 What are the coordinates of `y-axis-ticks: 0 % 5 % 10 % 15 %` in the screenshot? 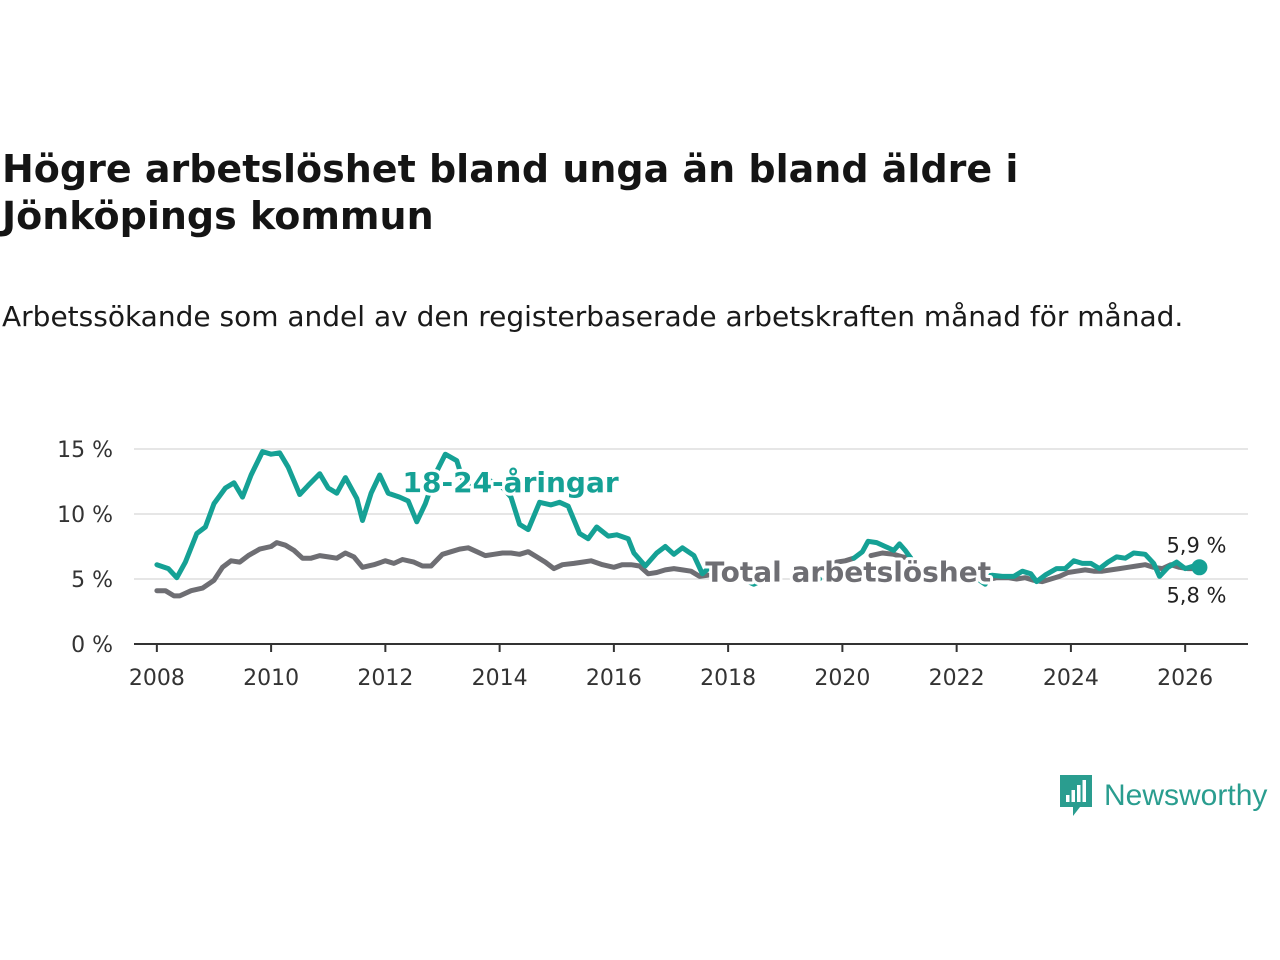 It's located at (85, 548).